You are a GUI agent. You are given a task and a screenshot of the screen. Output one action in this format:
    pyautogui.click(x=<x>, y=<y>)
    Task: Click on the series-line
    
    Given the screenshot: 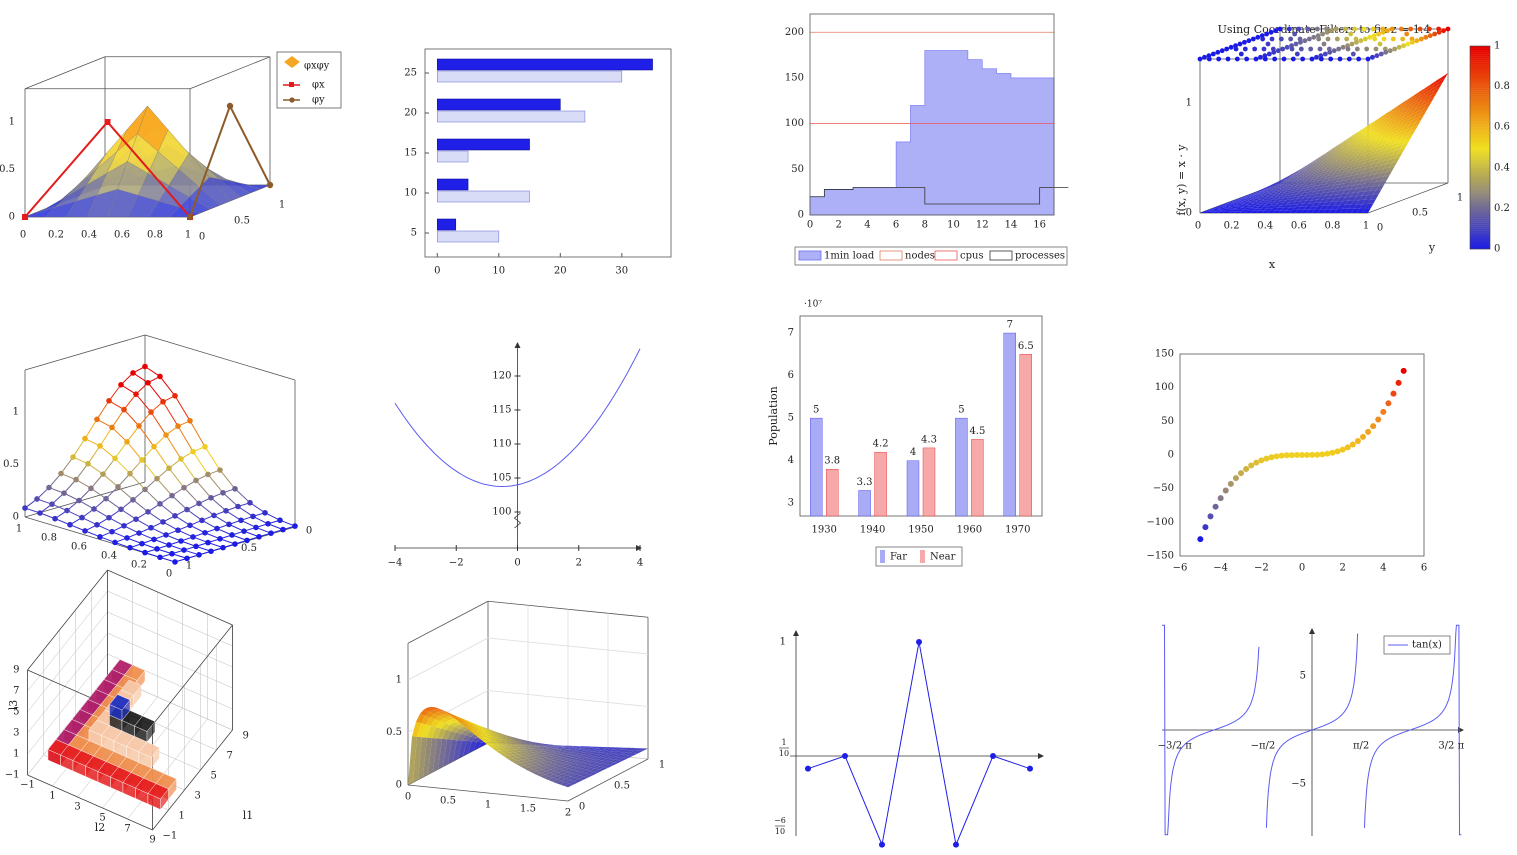 What is the action you would take?
    pyautogui.click(x=919, y=744)
    